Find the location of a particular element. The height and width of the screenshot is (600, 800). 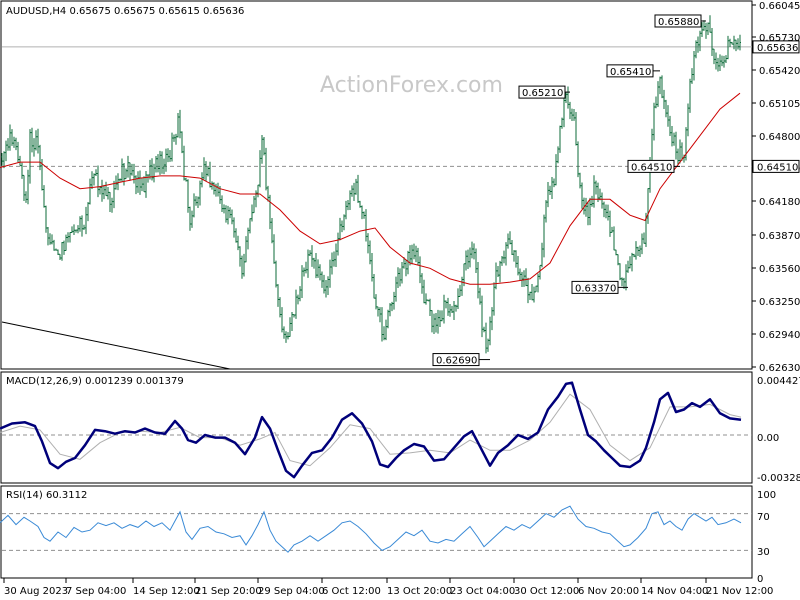

price-annotation: 0.65880 is located at coordinates (680, 21).